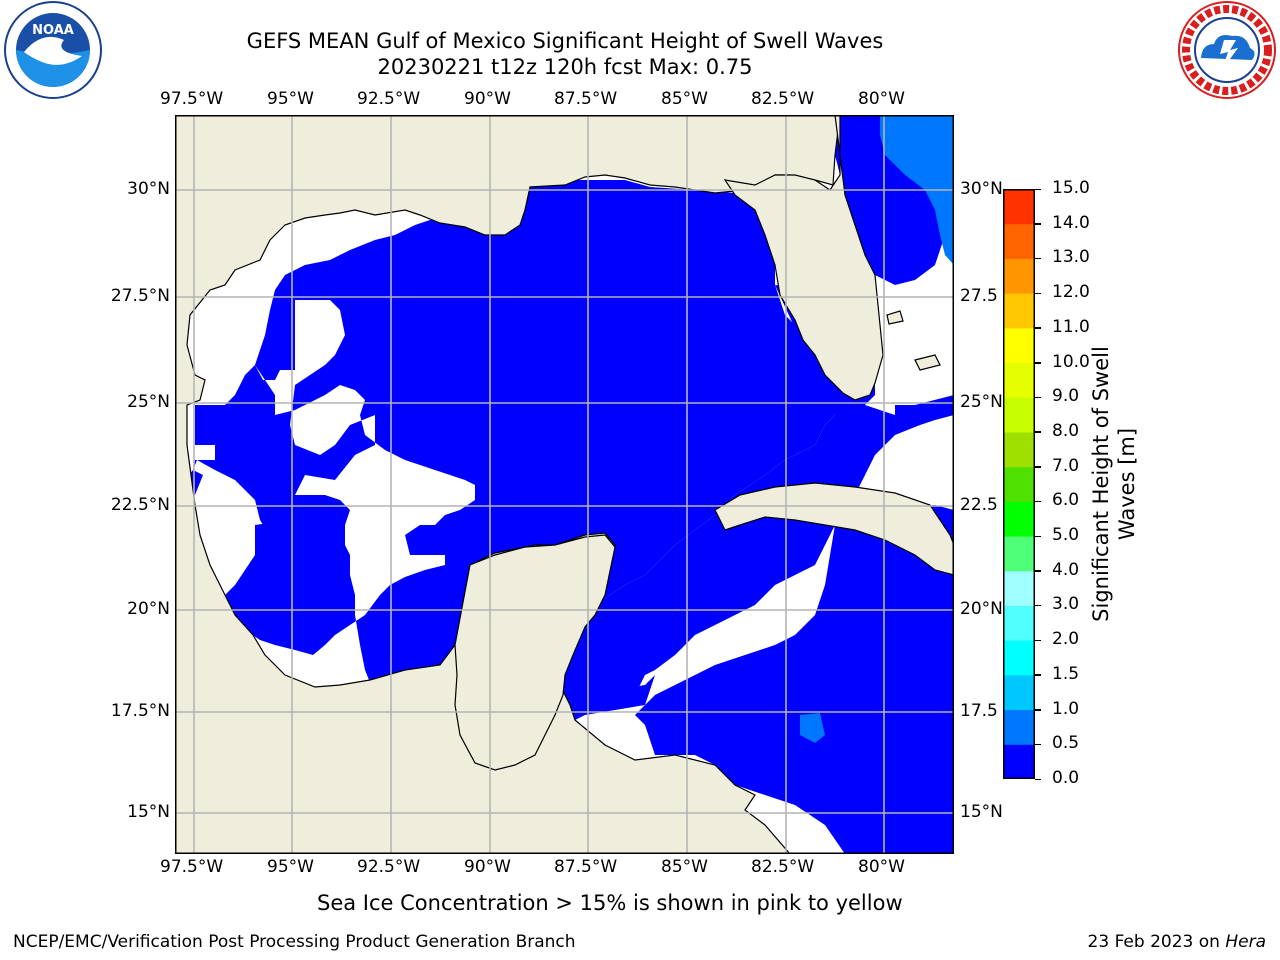 The height and width of the screenshot is (960, 1280). Describe the element at coordinates (1066, 673) in the screenshot. I see `colorbar-tick-label: 1.5` at that location.